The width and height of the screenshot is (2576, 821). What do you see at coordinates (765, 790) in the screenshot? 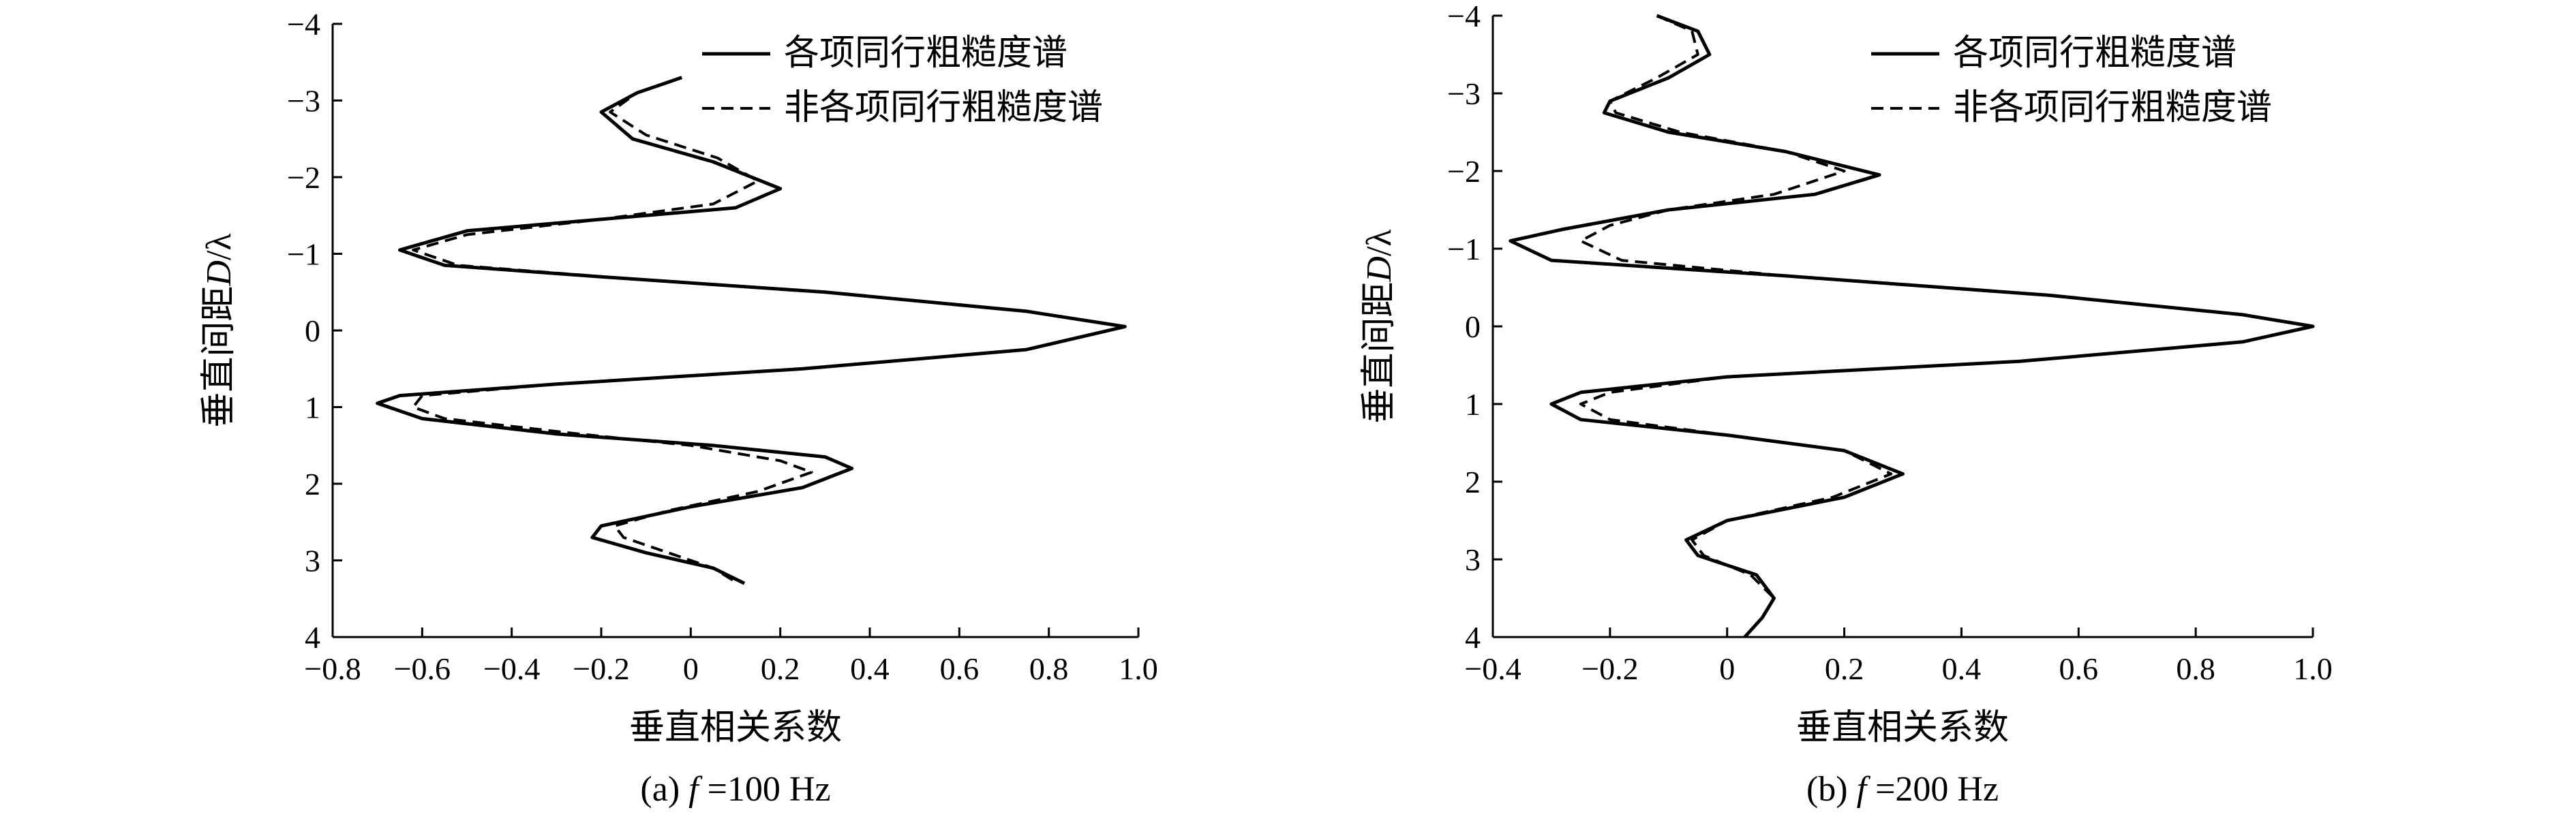
I see `caption-value: =100 Hz` at bounding box center [765, 790].